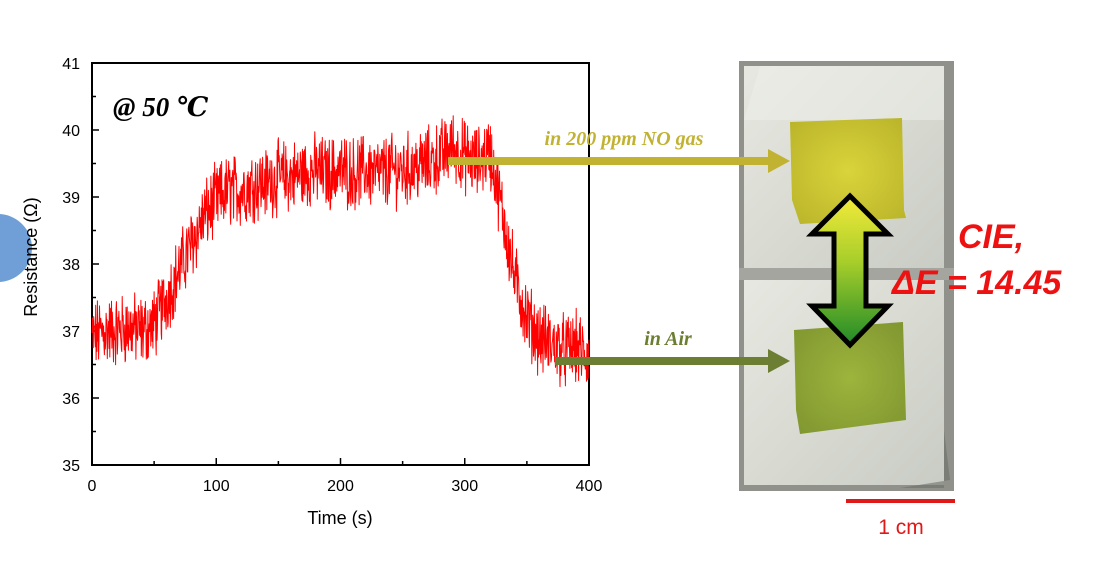 The image size is (1100, 586). Describe the element at coordinates (672, 361) in the screenshot. I see `arrow-air` at that location.